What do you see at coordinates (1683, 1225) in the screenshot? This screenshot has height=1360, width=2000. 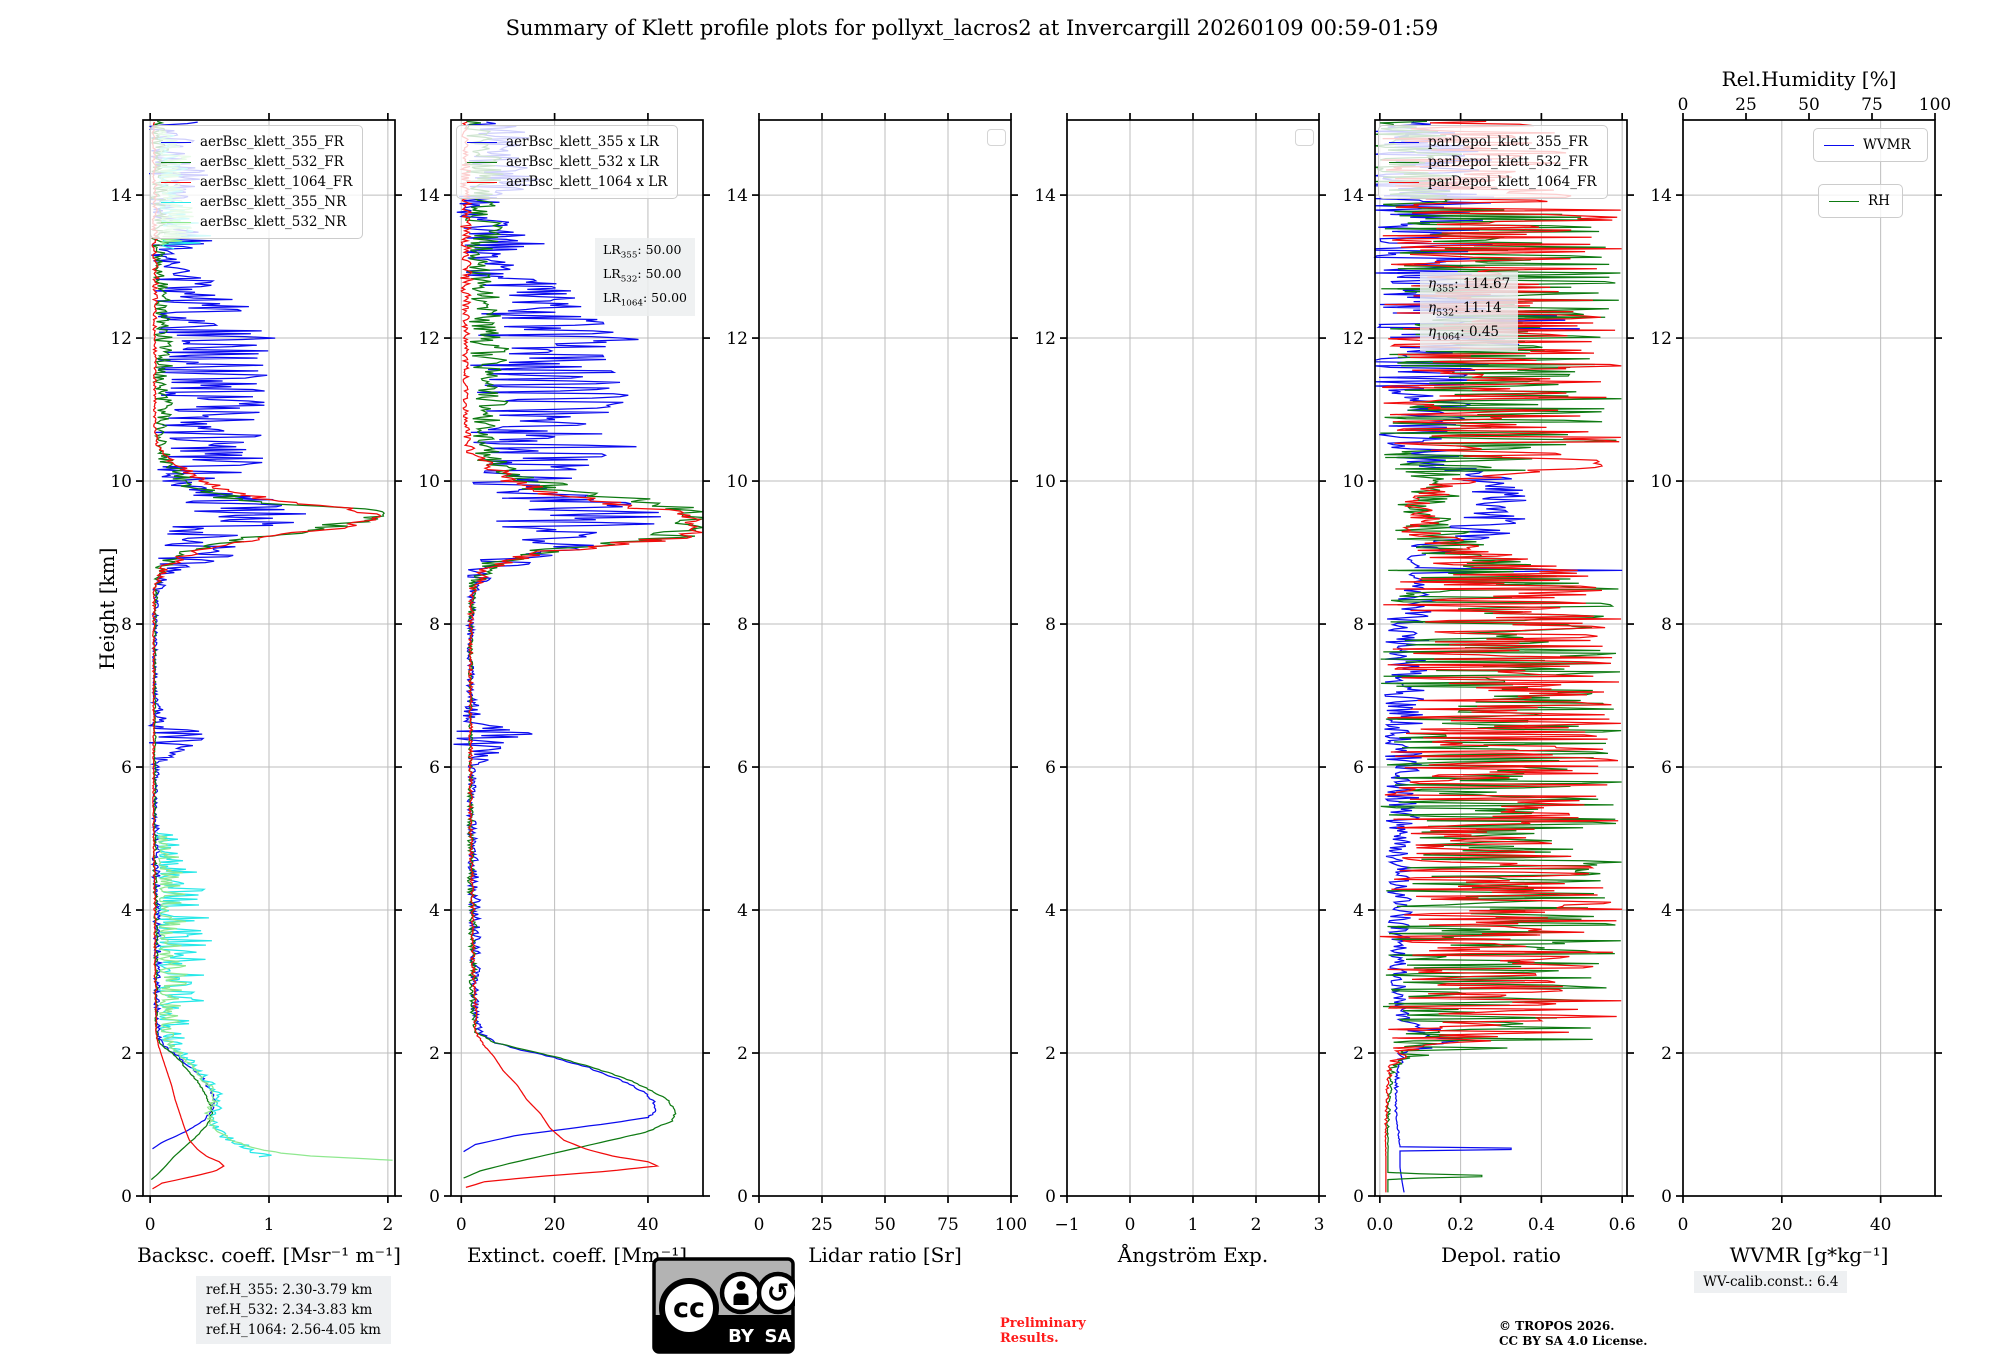 I see `xtick-wvmr: 0` at bounding box center [1683, 1225].